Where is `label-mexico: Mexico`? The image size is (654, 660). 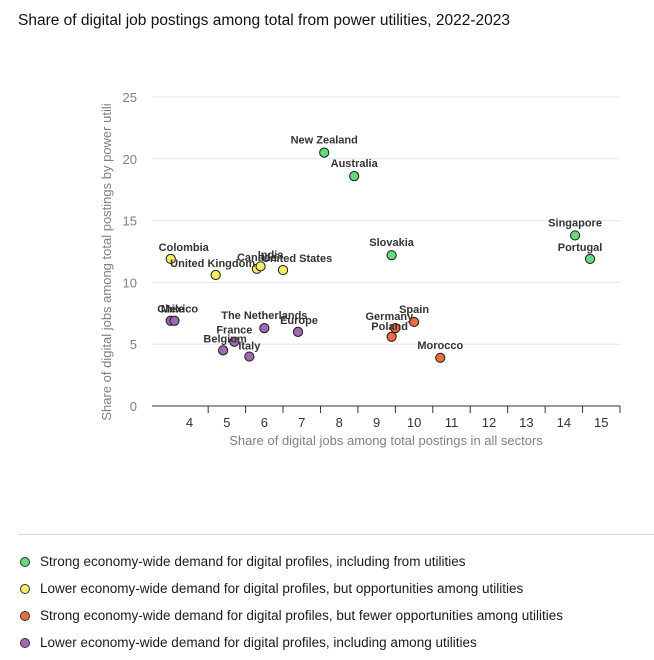
label-mexico: Mexico is located at coordinates (180, 310).